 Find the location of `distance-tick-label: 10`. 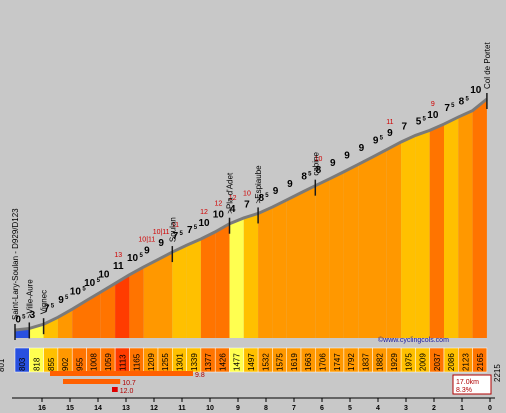

distance-tick-label: 10 is located at coordinates (210, 408).